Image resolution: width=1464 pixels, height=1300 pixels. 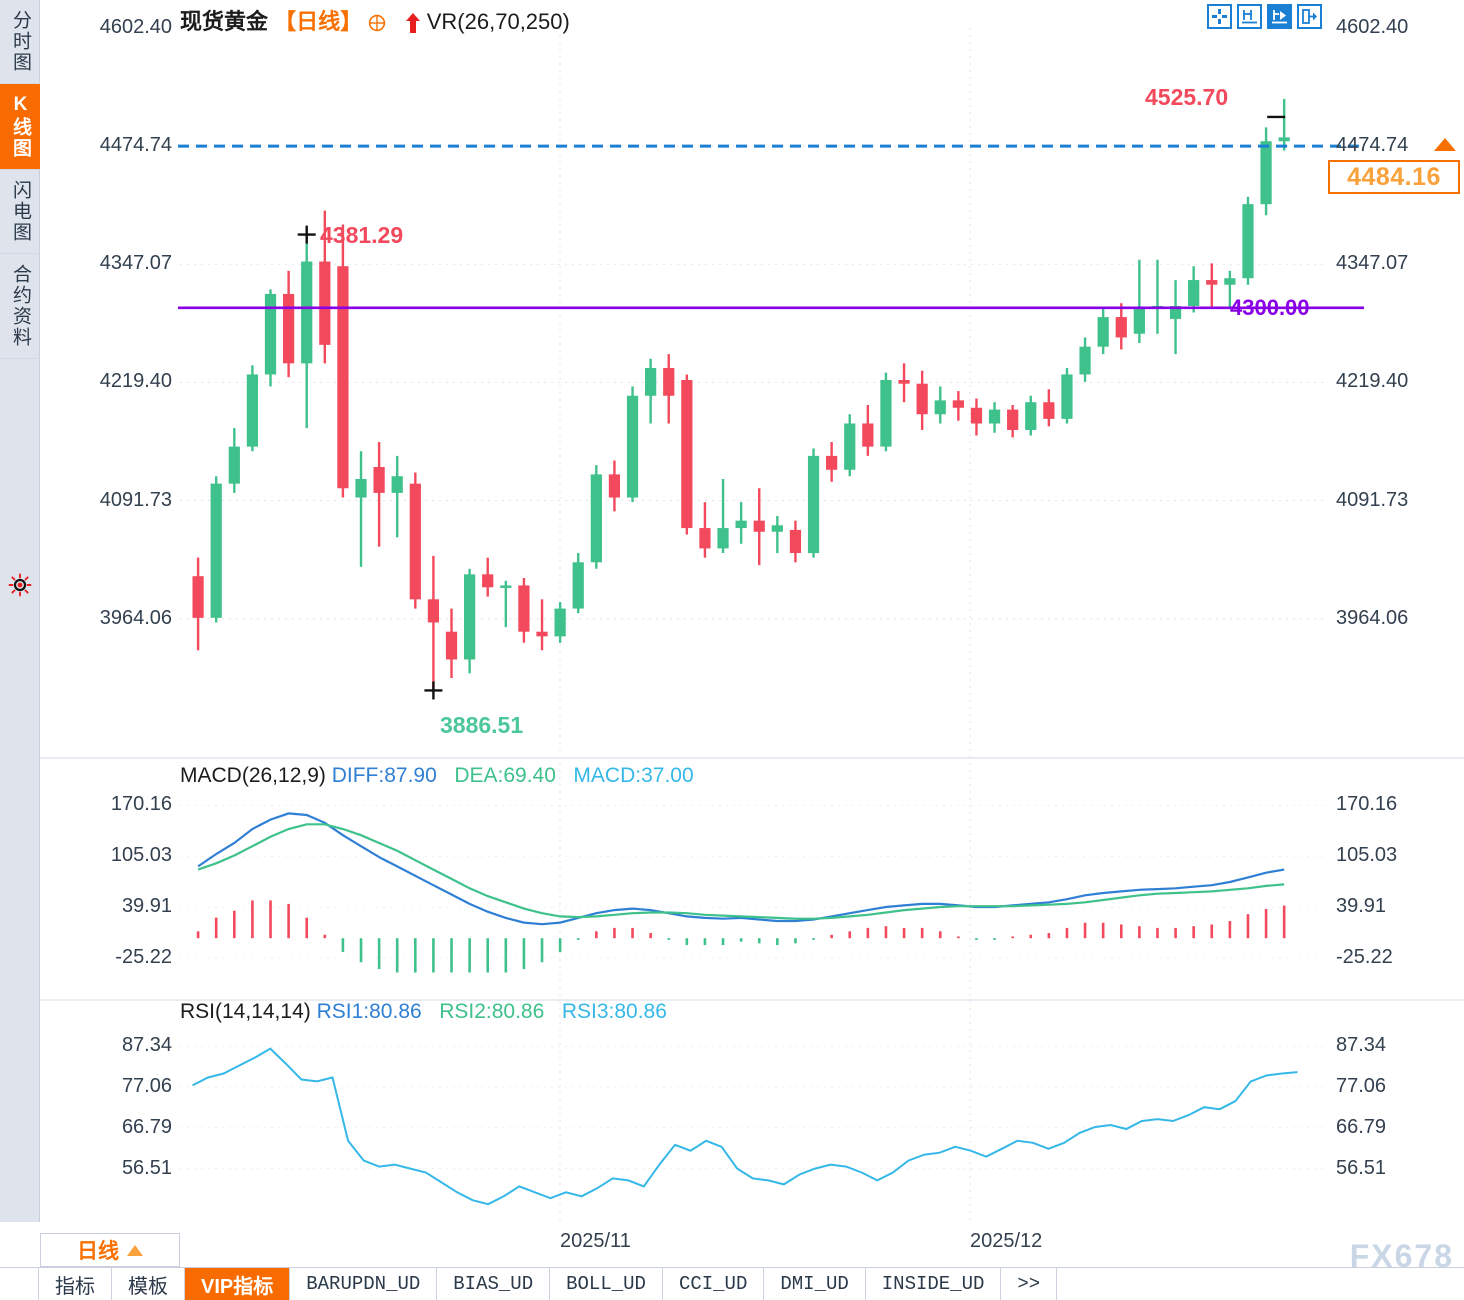 I want to click on tab-label: DMI_UD, so click(x=814, y=1284).